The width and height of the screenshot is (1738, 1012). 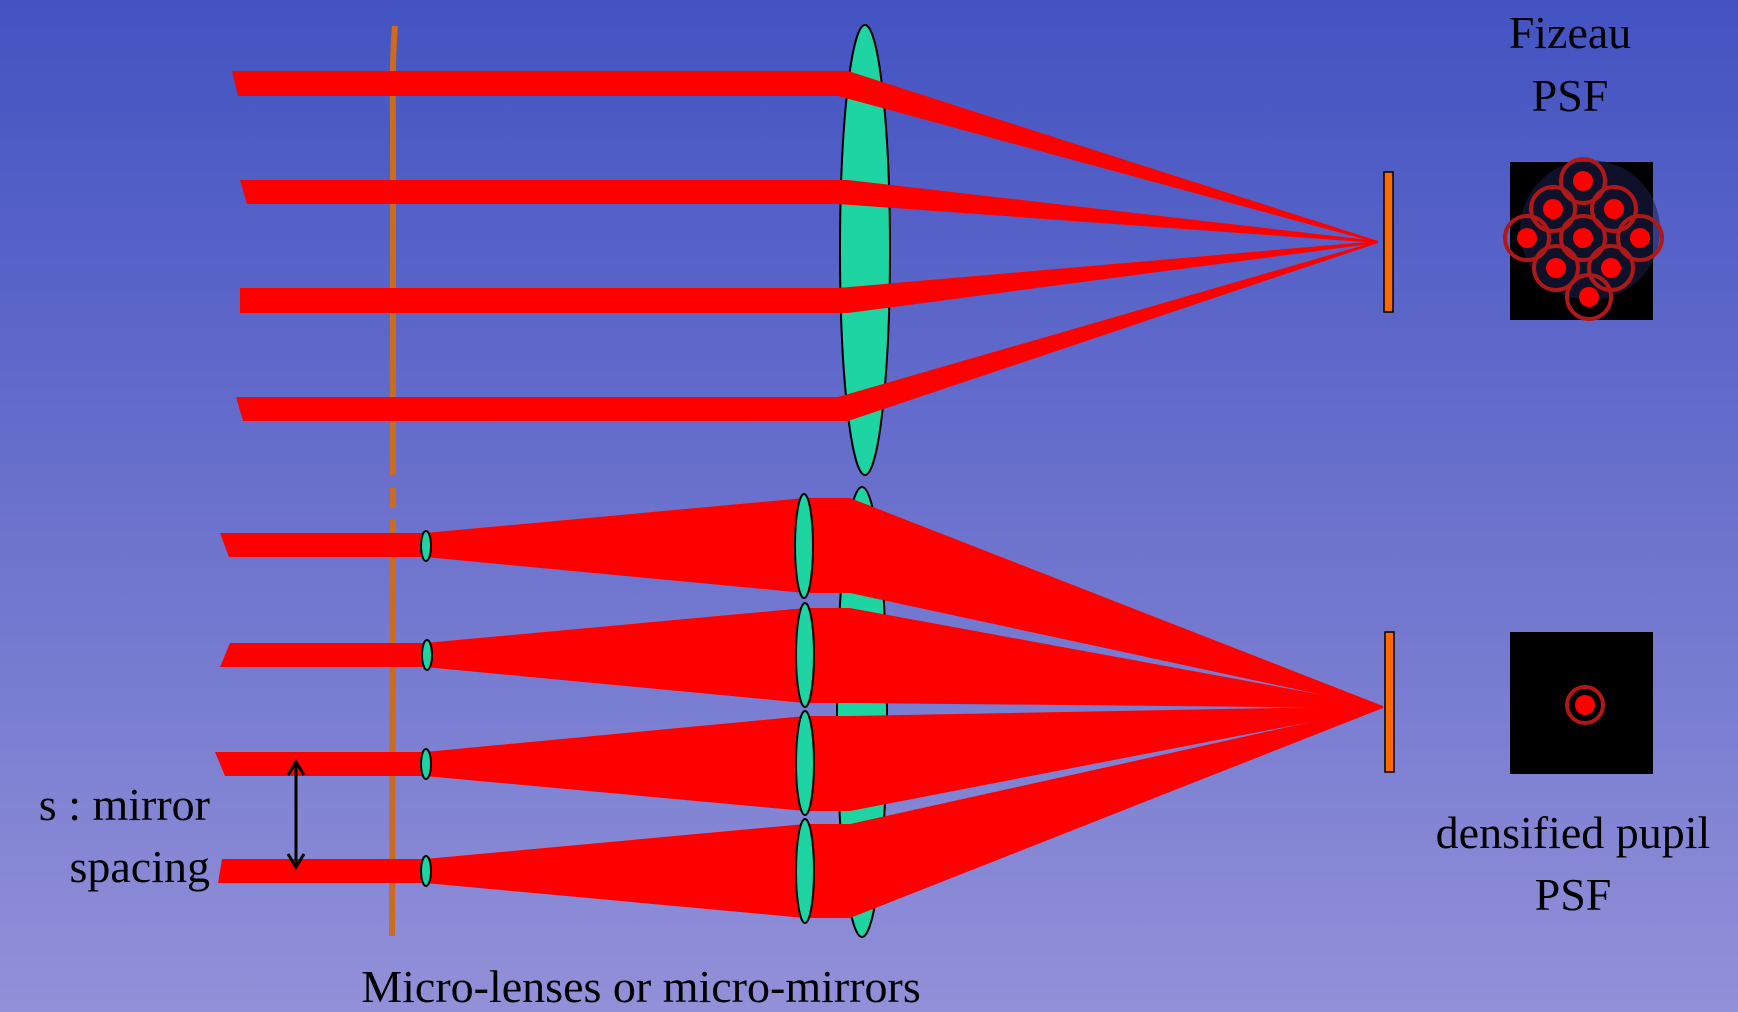 I want to click on micro-lenses, so click(x=426, y=708).